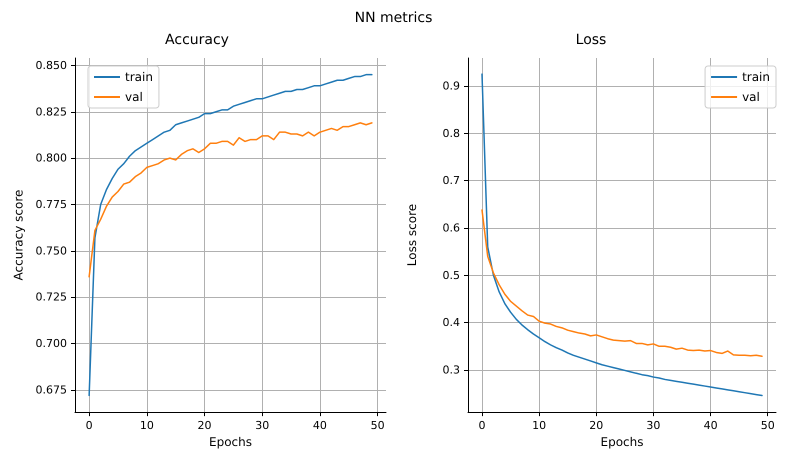 The image size is (787, 453). What do you see at coordinates (451, 323) in the screenshot?
I see `y-tick-label: 0.4` at bounding box center [451, 323].